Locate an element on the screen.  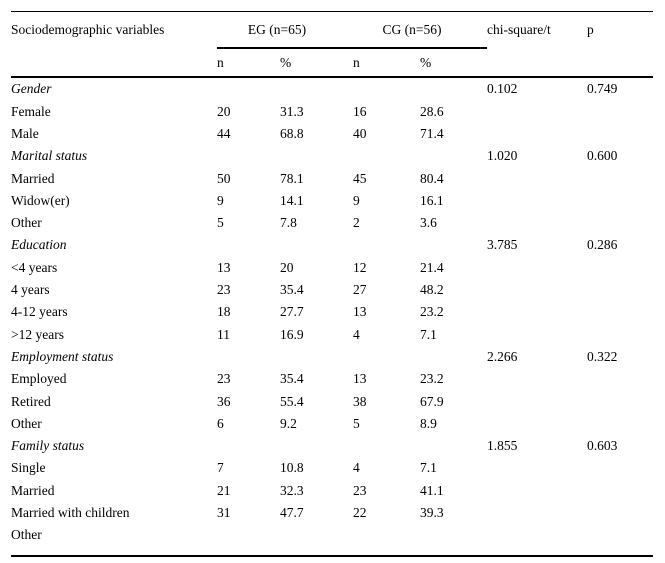
p-value: 0.749 is located at coordinates (602, 89).